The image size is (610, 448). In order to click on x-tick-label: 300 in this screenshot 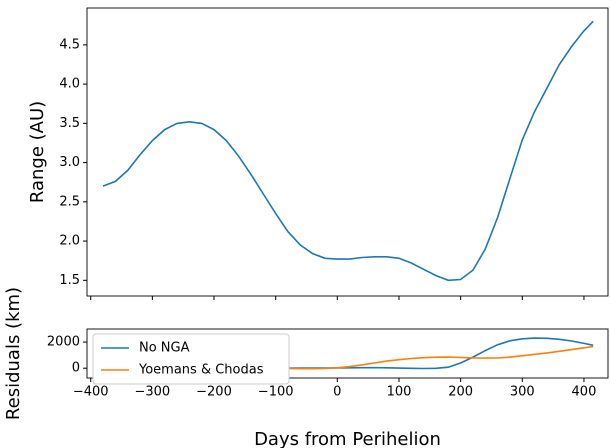, I will do `click(522, 392)`.